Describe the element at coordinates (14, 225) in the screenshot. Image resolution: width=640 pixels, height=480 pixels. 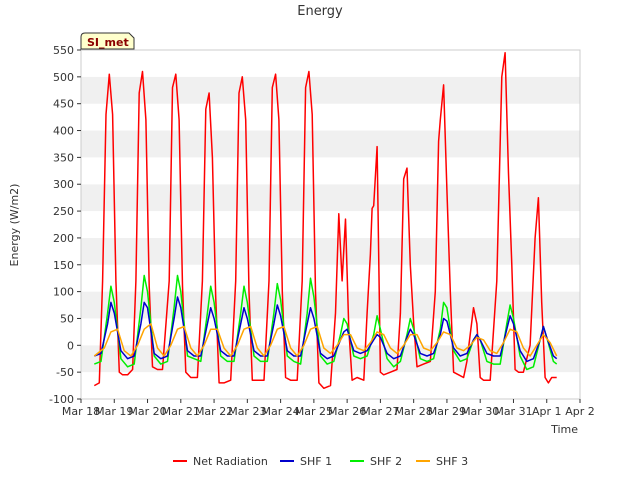
I see `y-axis-label: Energy (W/m2)` at that location.